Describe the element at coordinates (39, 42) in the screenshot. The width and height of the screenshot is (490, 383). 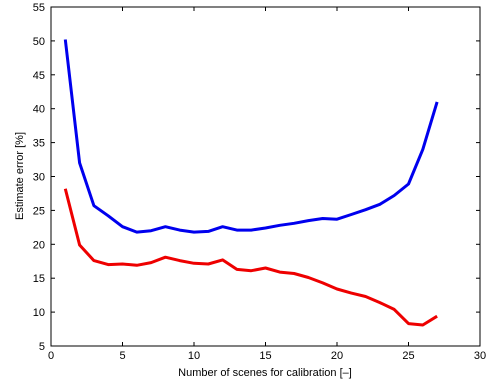
I see `y-tick-label: 50` at that location.